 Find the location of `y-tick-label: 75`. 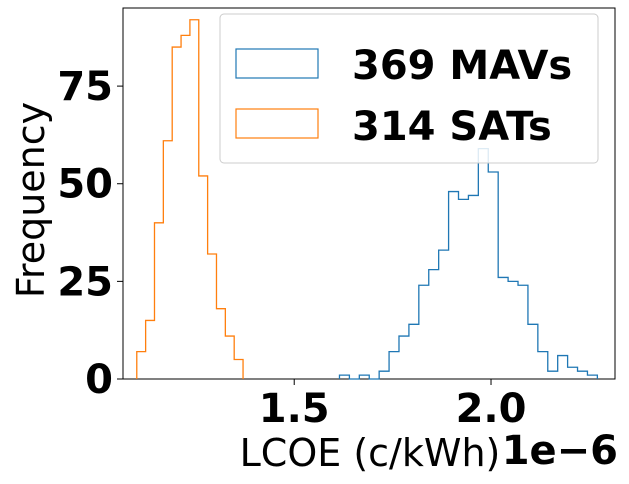

y-tick-label: 75 is located at coordinates (85, 87).